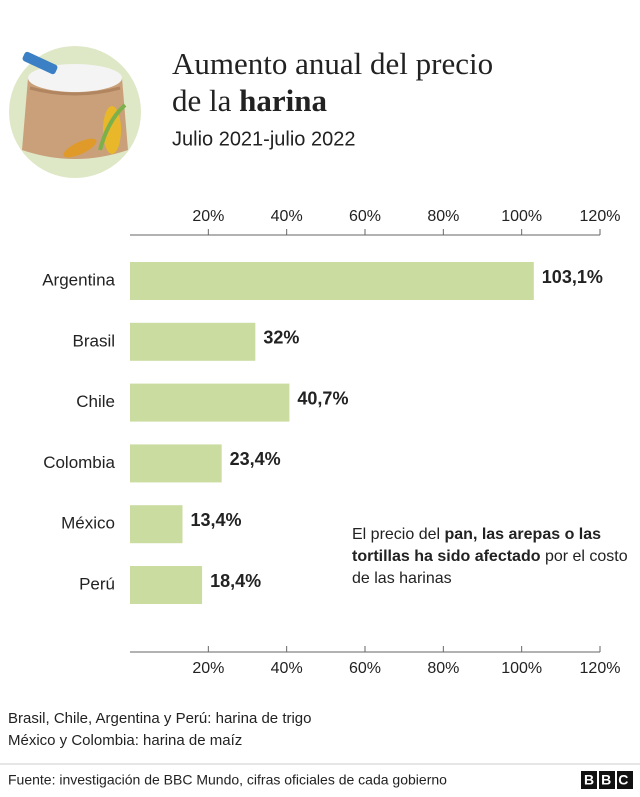 The image size is (640, 797). What do you see at coordinates (490, 567) in the screenshot?
I see `annotation-text: por el costo de las harinas` at bounding box center [490, 567].